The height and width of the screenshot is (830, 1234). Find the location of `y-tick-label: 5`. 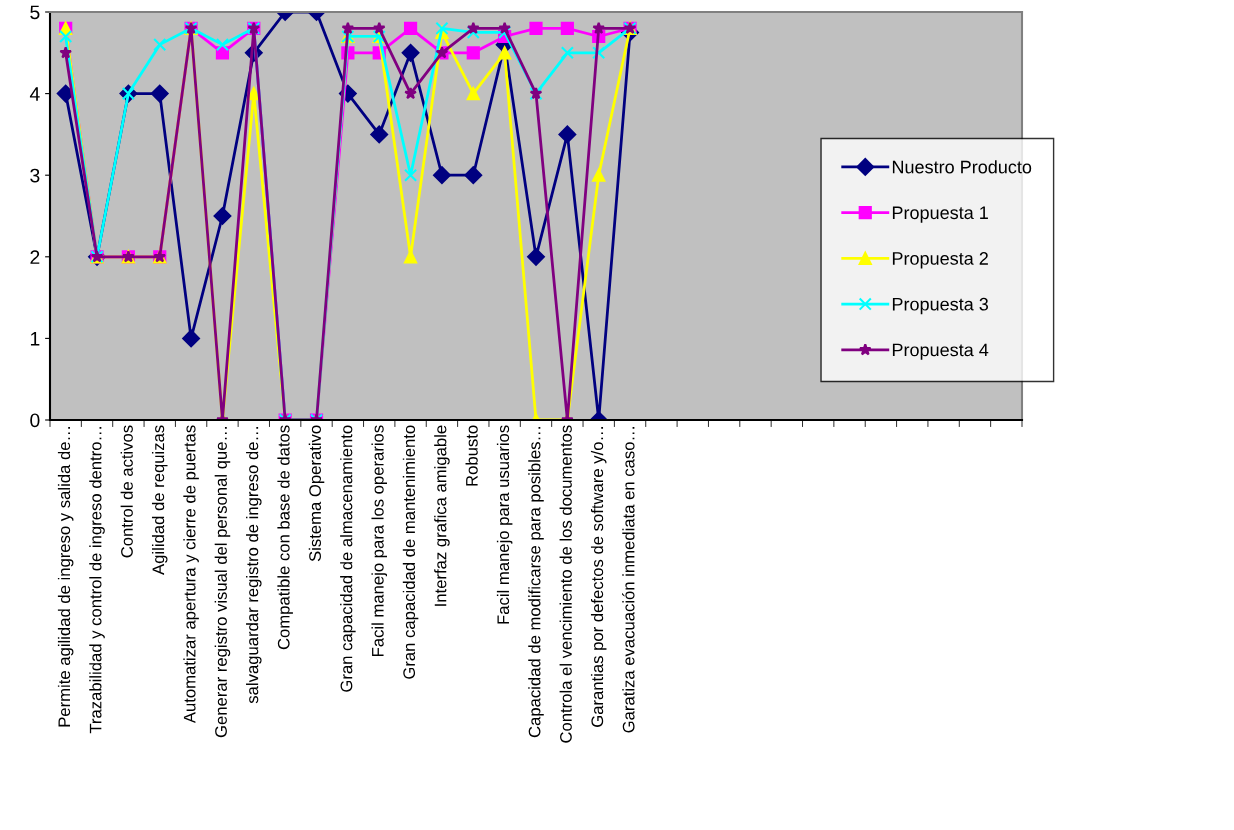

y-tick-label: 5 is located at coordinates (35, 12).